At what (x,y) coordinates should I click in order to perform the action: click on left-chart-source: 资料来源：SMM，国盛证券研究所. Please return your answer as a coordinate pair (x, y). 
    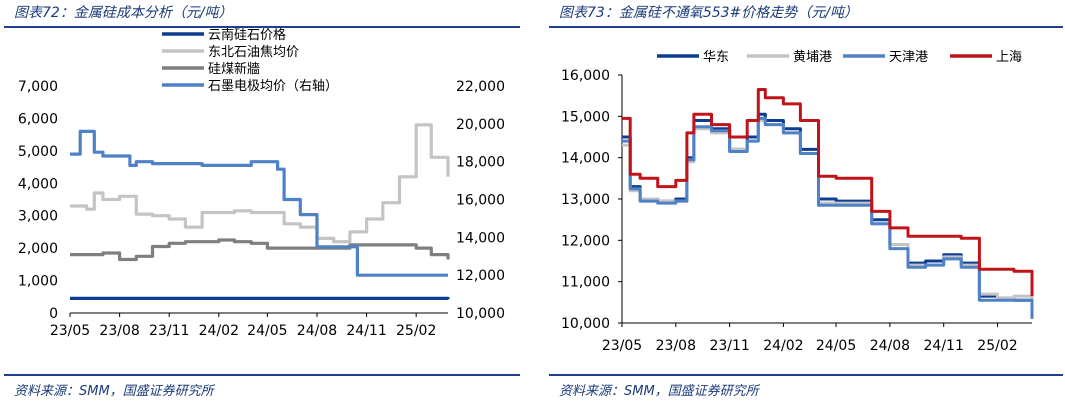
    Looking at the image, I should click on (114, 391).